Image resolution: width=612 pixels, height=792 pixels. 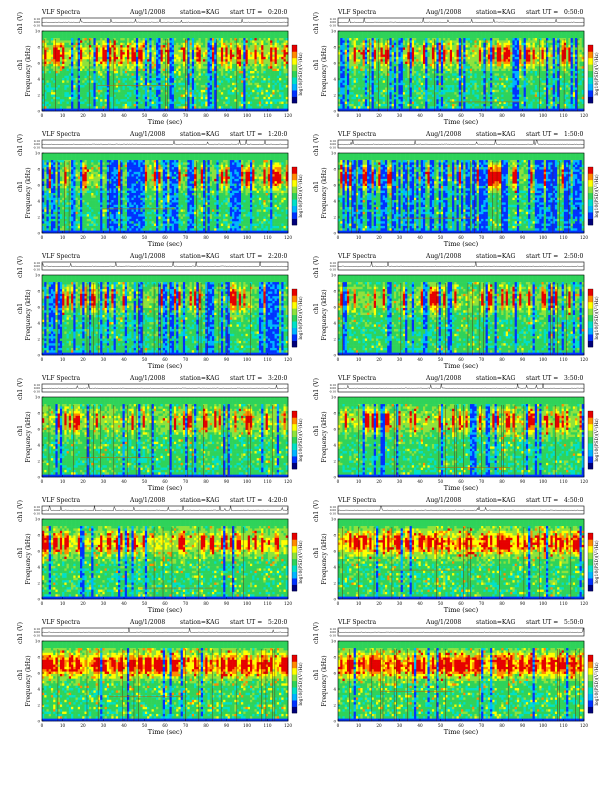 I want to click on panel-start-ut: 1:50:0, so click(x=573, y=134).